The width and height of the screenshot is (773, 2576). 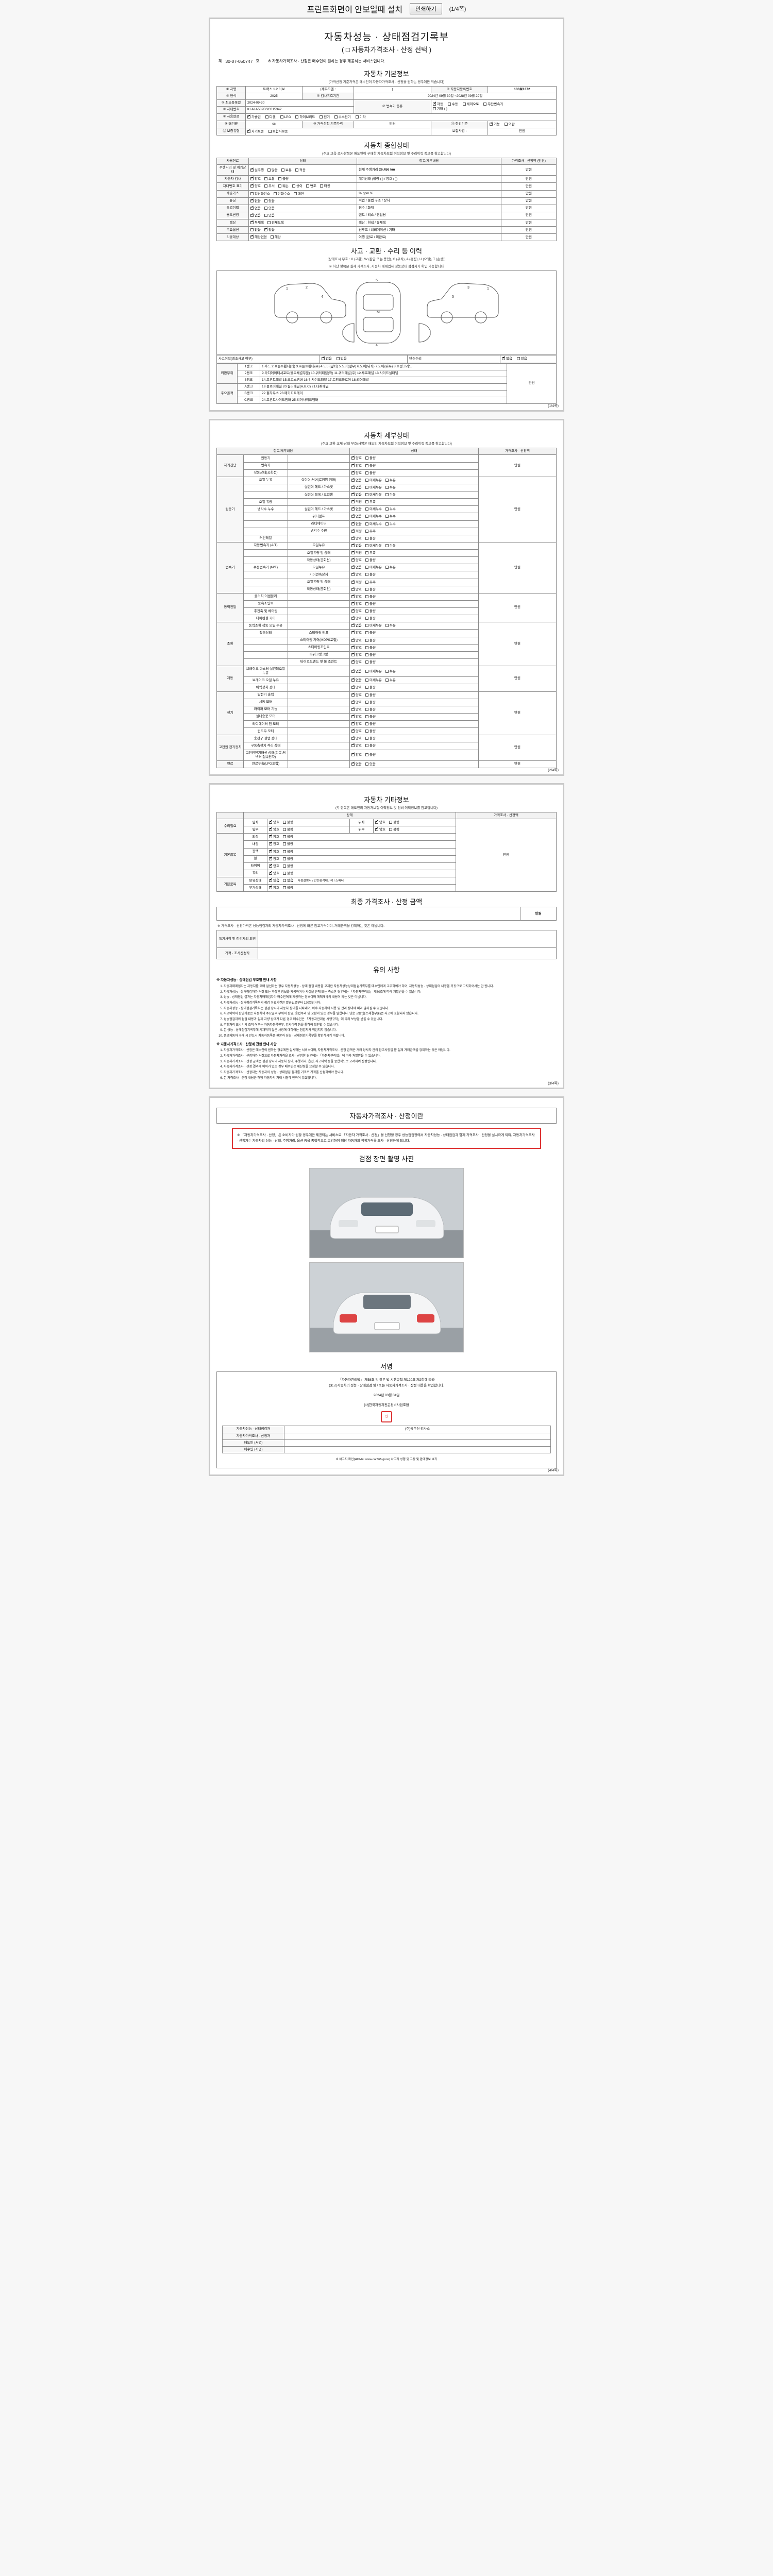 What do you see at coordinates (491, 124) in the screenshot?
I see `checkbox-insp-function` at bounding box center [491, 124].